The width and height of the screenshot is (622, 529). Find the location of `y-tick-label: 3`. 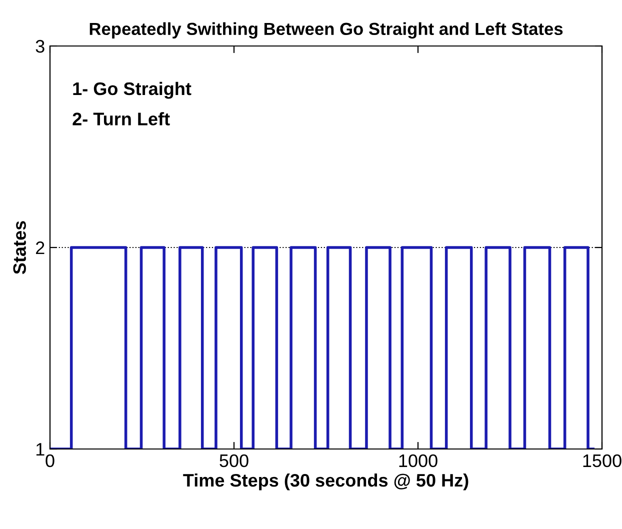

y-tick-label: 3 is located at coordinates (40, 46).